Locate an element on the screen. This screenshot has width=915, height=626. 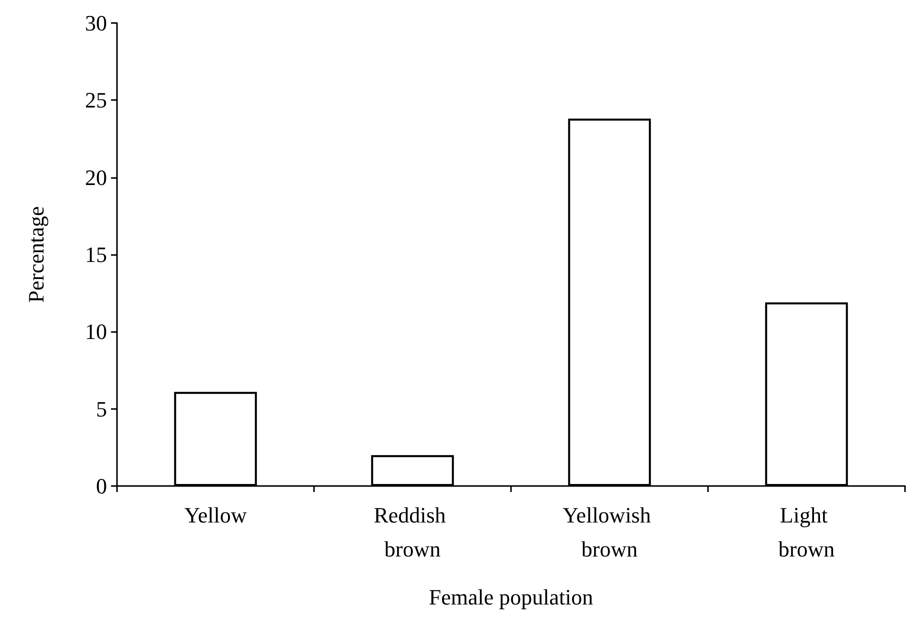
y-tick-label: 5 is located at coordinates (101, 409).